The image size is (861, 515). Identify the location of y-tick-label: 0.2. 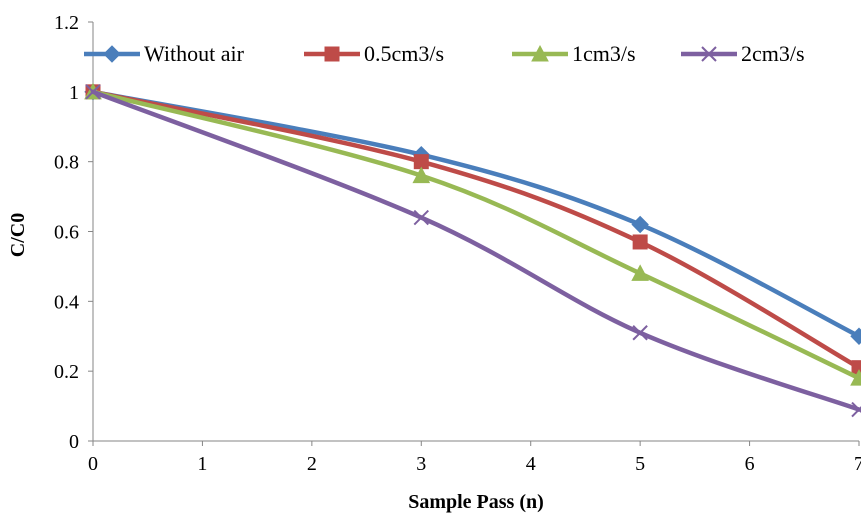
(66, 372).